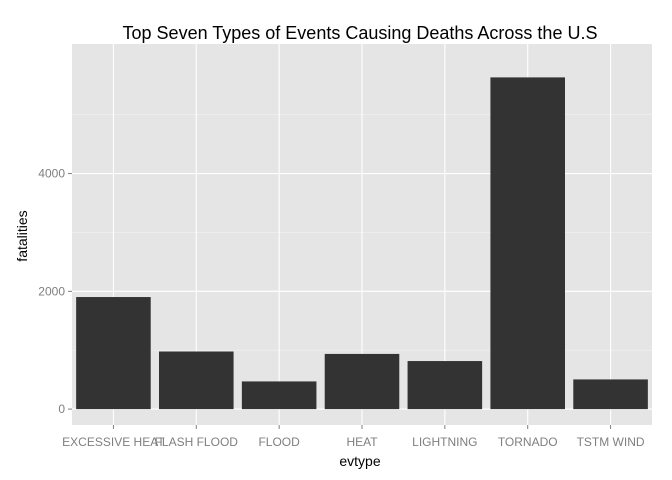  I want to click on y-tick-label: 4000, so click(51, 174).